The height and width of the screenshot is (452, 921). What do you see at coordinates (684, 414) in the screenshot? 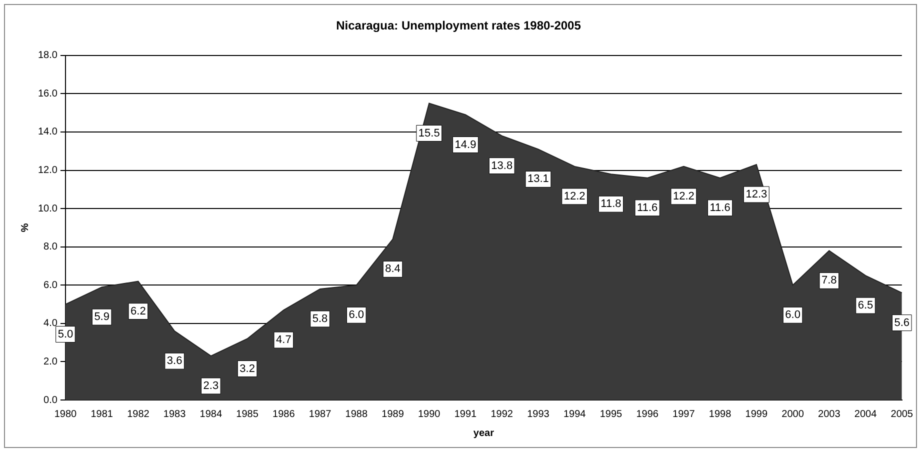
I see `x-tick-label: 1997` at bounding box center [684, 414].